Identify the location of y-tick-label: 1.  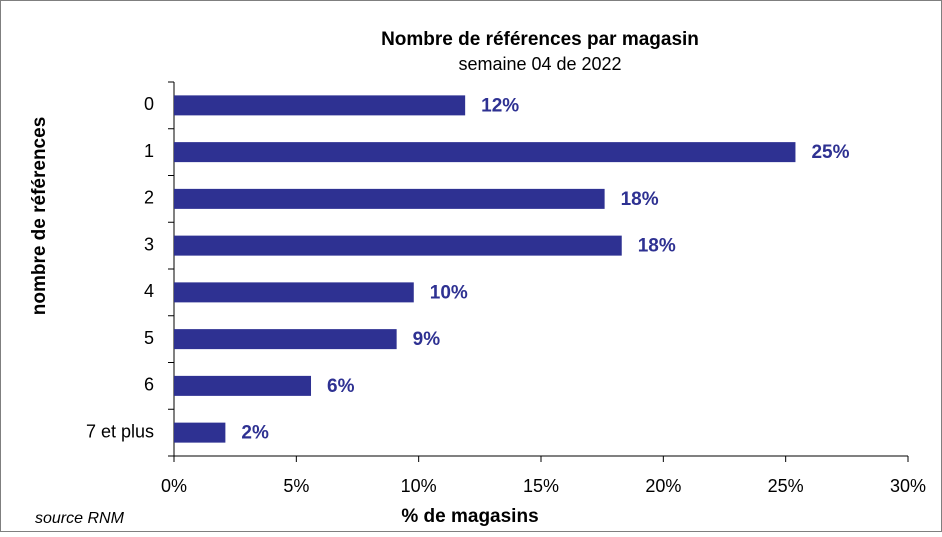
(149, 151).